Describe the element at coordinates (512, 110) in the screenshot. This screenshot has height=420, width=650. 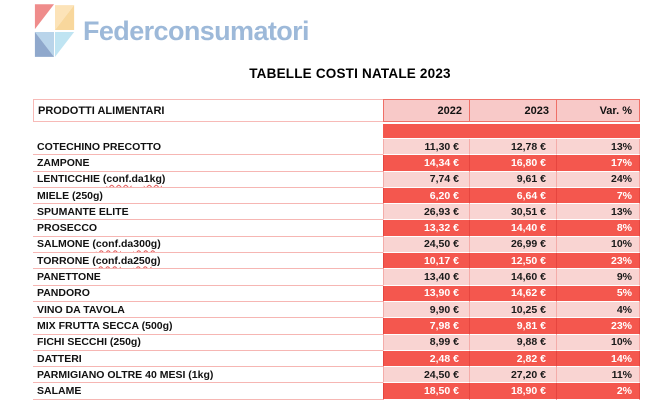
I see `column-header-2023: 2023` at that location.